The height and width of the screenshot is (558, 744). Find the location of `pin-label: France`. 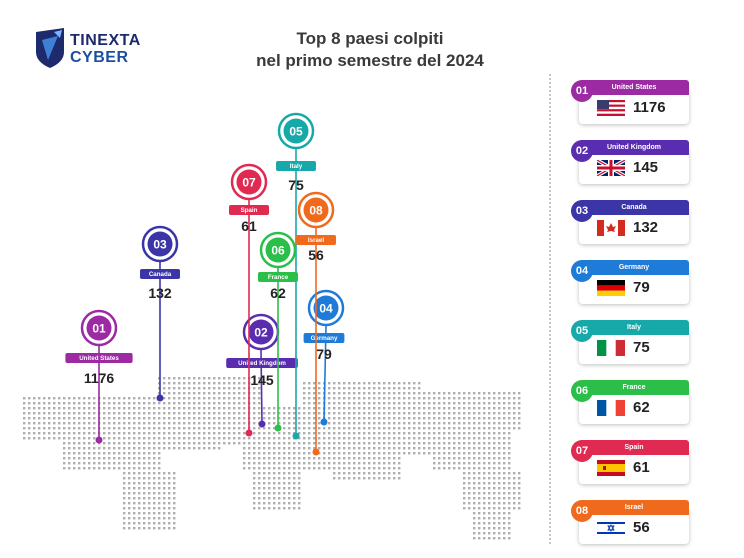

pin-label: France is located at coordinates (278, 277).